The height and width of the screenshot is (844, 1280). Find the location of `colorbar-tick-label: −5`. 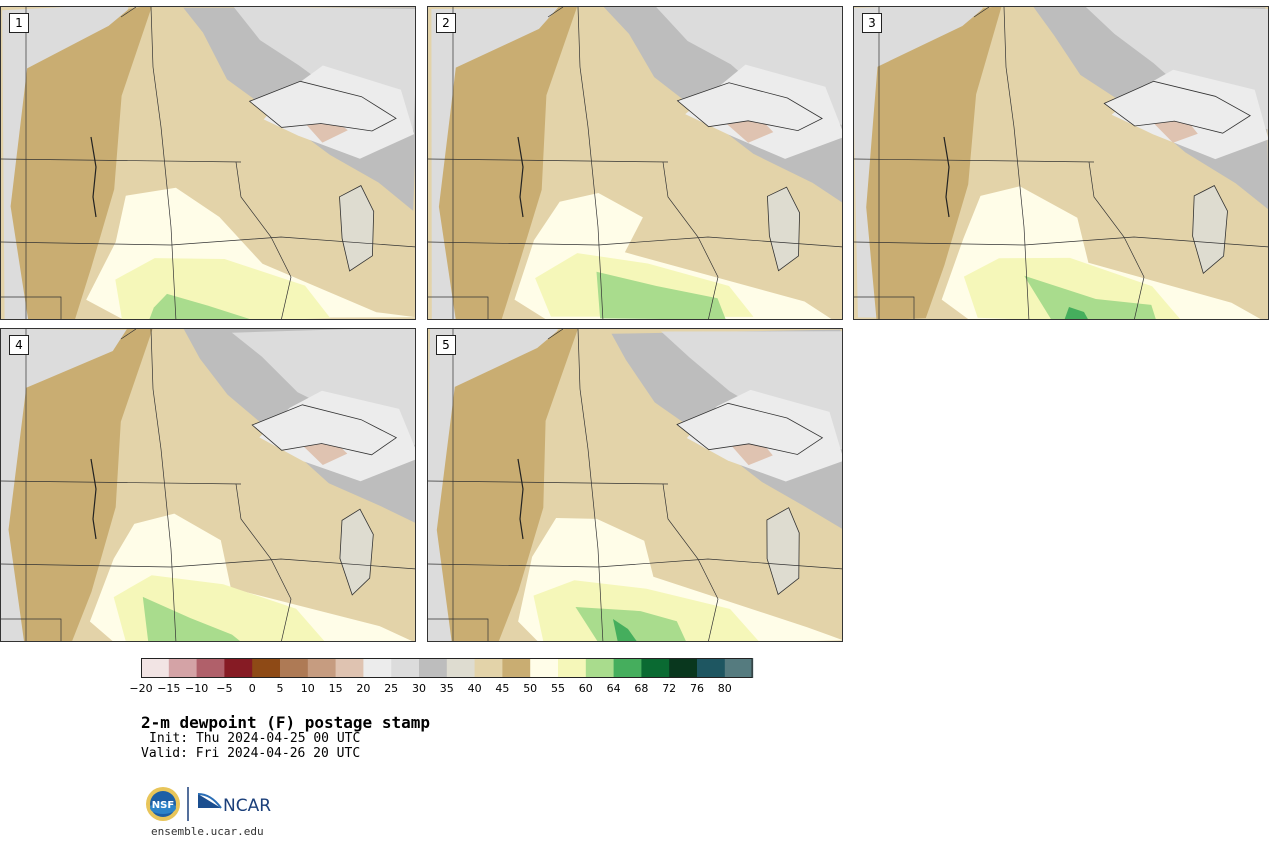

colorbar-tick-label: −5 is located at coordinates (224, 688).